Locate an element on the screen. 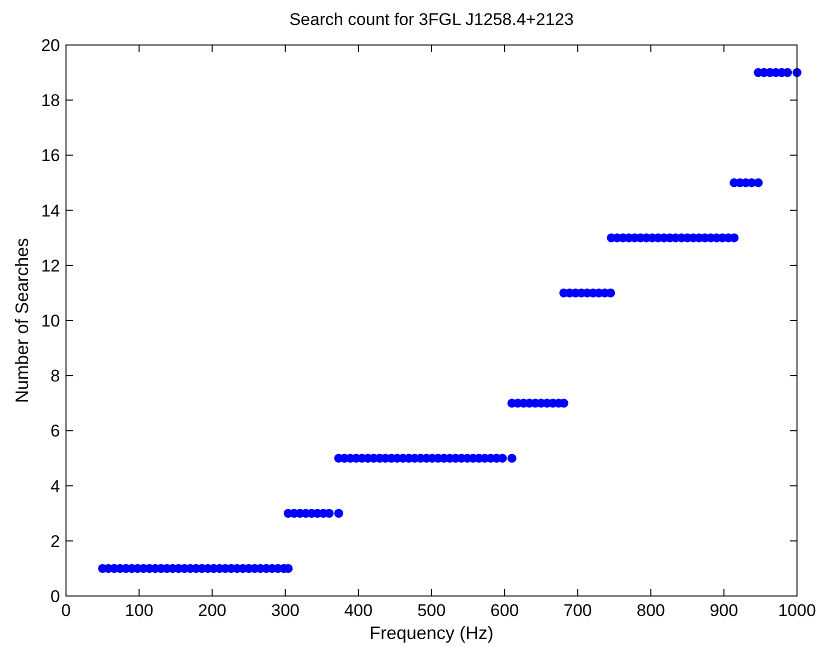  y-tick-label: 0 is located at coordinates (55, 596).